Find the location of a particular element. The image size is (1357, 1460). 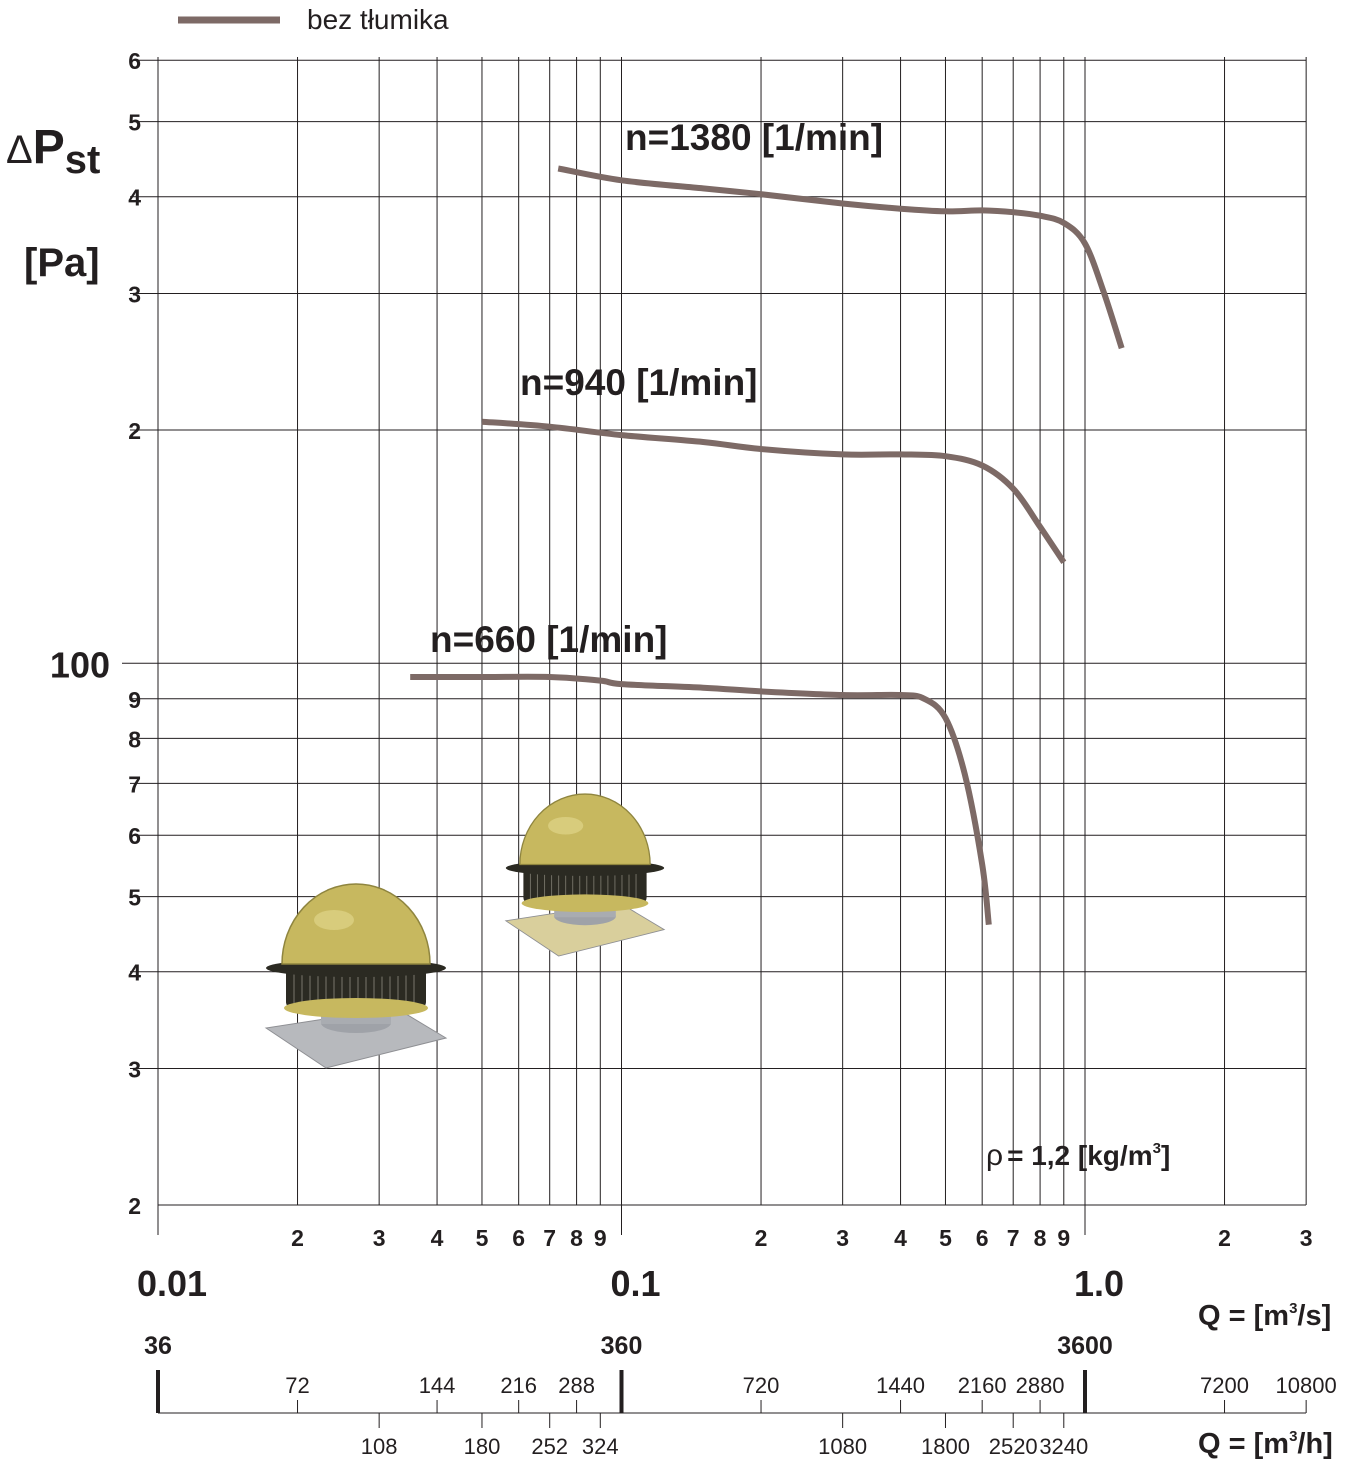

x-major-label: 0.01 is located at coordinates (172, 1283).